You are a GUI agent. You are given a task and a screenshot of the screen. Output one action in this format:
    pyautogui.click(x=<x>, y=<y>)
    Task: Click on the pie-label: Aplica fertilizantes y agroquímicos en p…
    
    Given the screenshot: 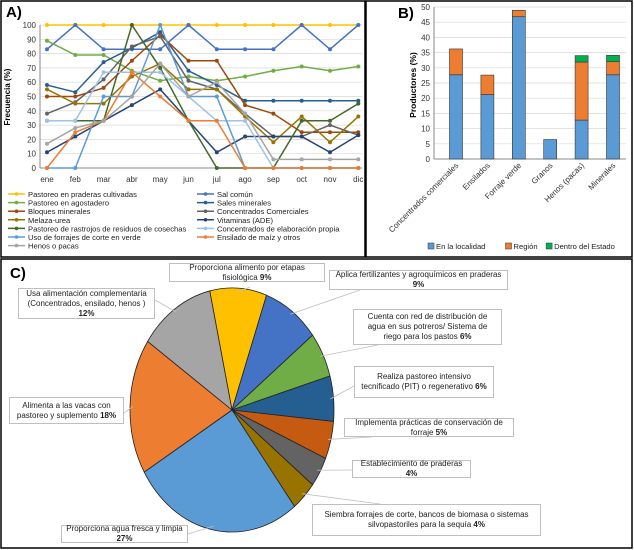 What is the action you would take?
    pyautogui.click(x=418, y=280)
    